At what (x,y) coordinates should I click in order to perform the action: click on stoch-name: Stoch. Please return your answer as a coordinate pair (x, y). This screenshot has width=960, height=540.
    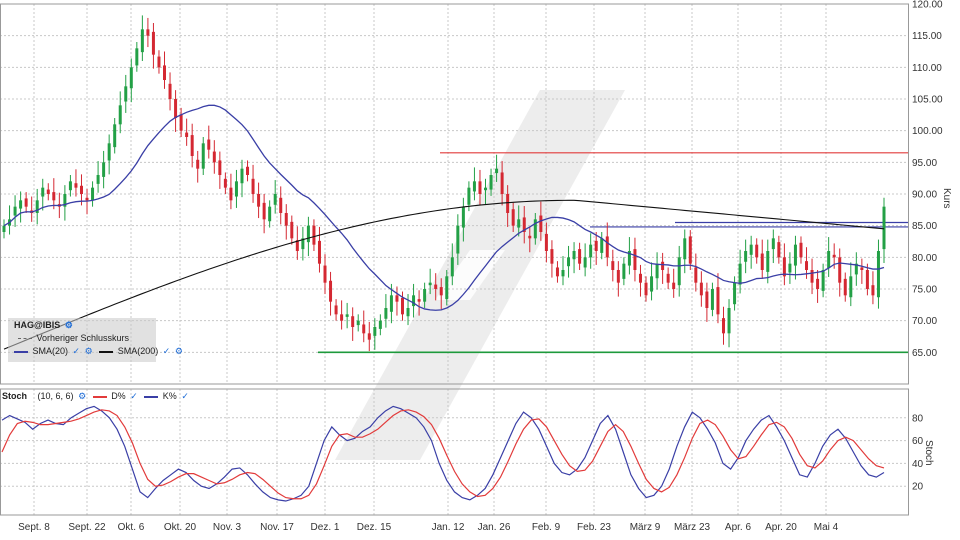
    Looking at the image, I should click on (15, 396).